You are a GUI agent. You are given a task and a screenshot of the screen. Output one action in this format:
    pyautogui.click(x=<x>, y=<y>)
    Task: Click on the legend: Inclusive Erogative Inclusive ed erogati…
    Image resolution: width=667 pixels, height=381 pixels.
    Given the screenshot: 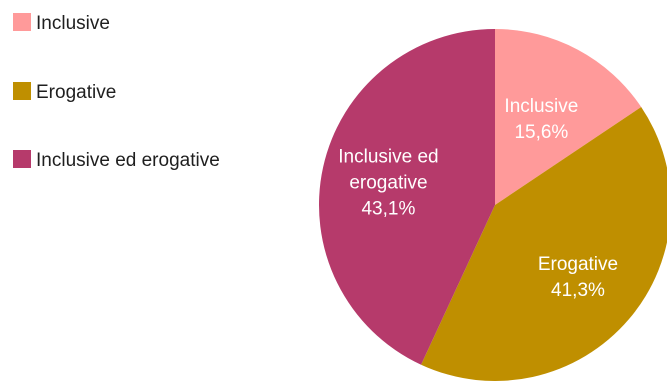 What is the action you would take?
    pyautogui.click(x=116, y=92)
    